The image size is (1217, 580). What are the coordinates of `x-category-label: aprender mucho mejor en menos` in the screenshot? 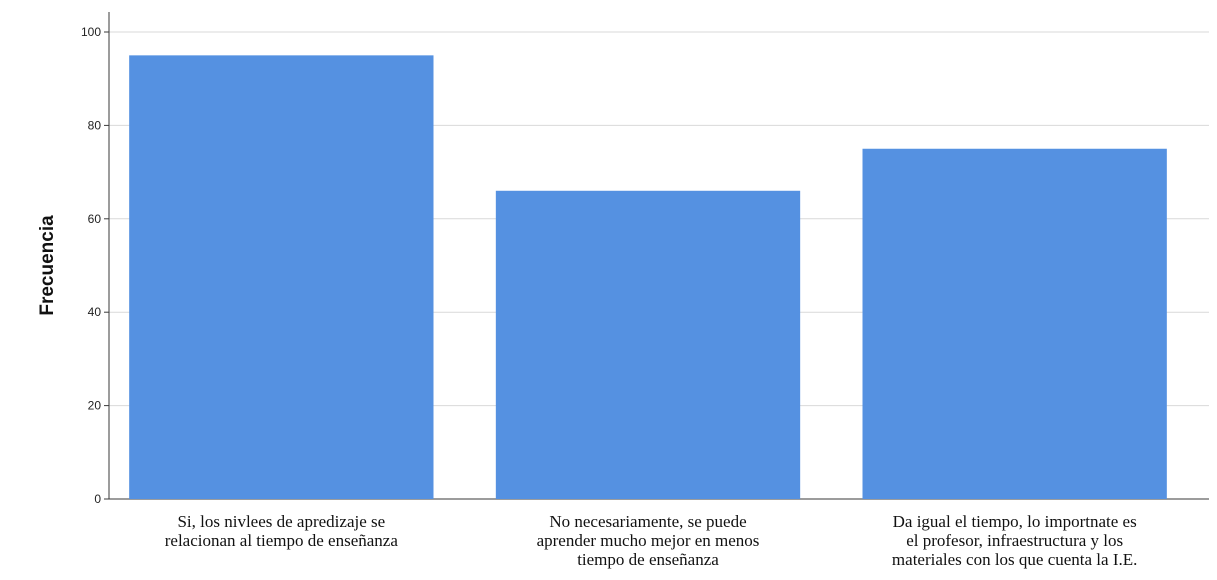 It's located at (648, 540).